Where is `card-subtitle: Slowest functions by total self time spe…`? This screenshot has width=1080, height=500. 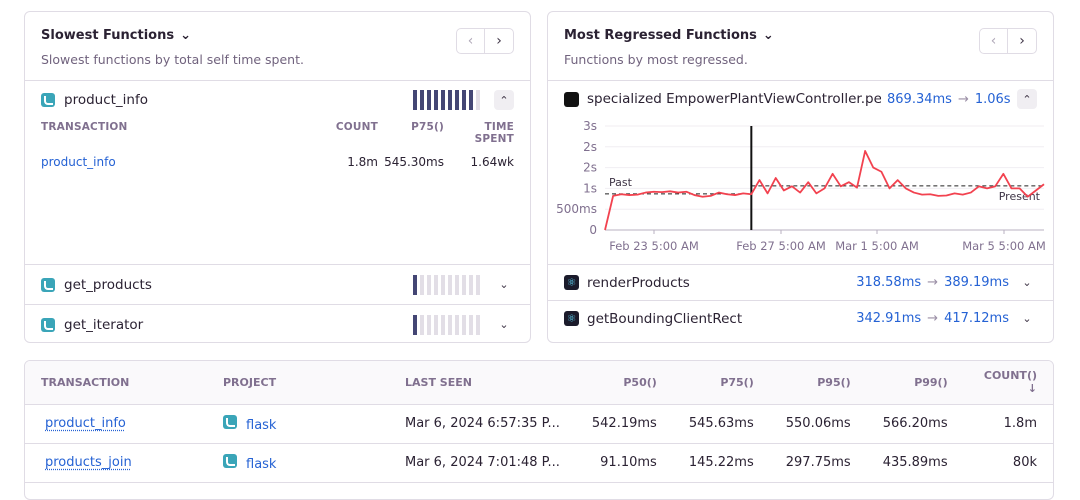 card-subtitle: Slowest functions by total self time spe… is located at coordinates (277, 59).